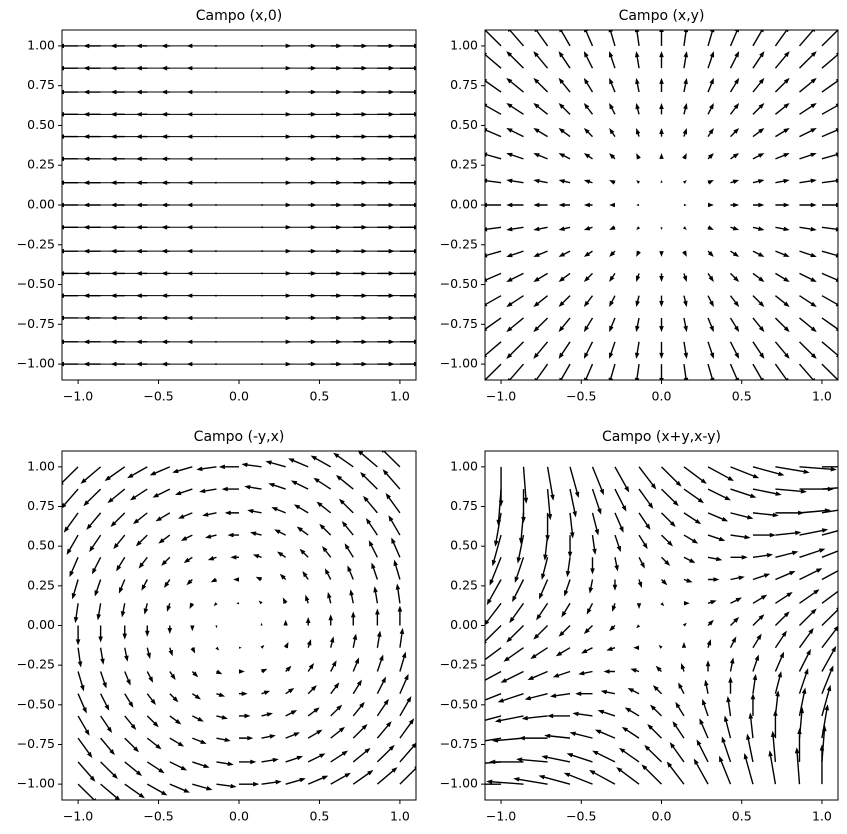 This screenshot has width=847, height=834. I want to click on x-tick-label: 0.5, so click(320, 396).